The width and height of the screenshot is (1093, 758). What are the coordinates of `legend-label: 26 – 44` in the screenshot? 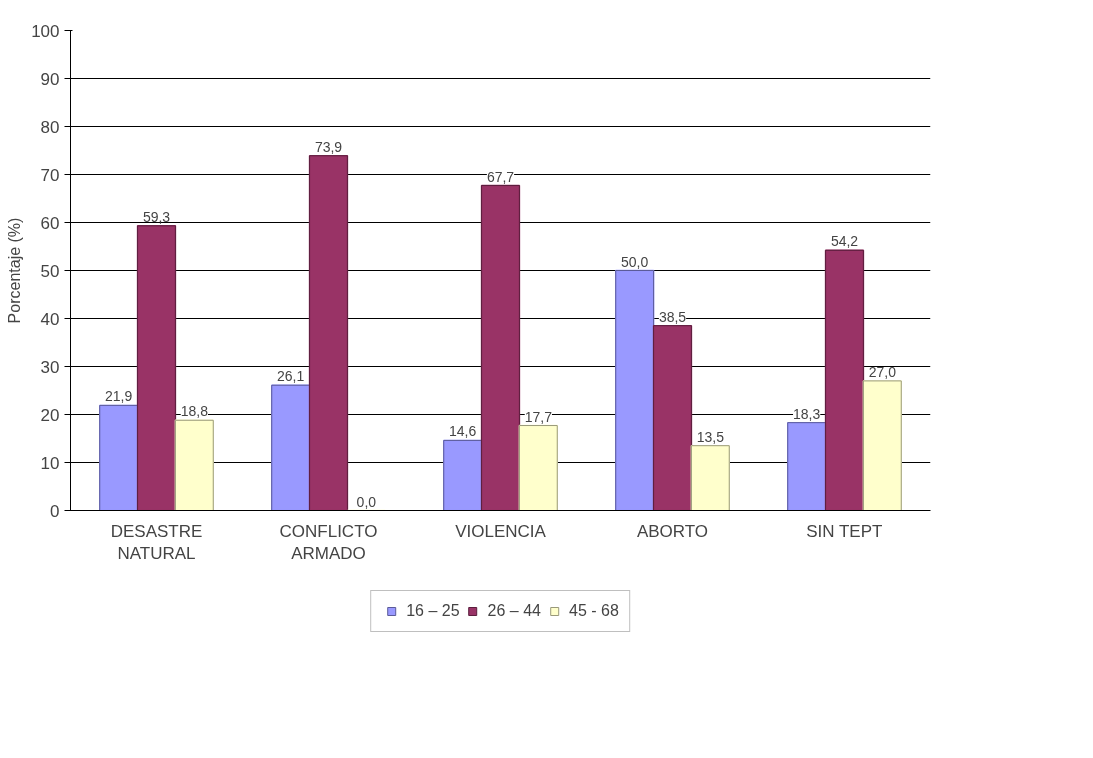 It's located at (514, 611).